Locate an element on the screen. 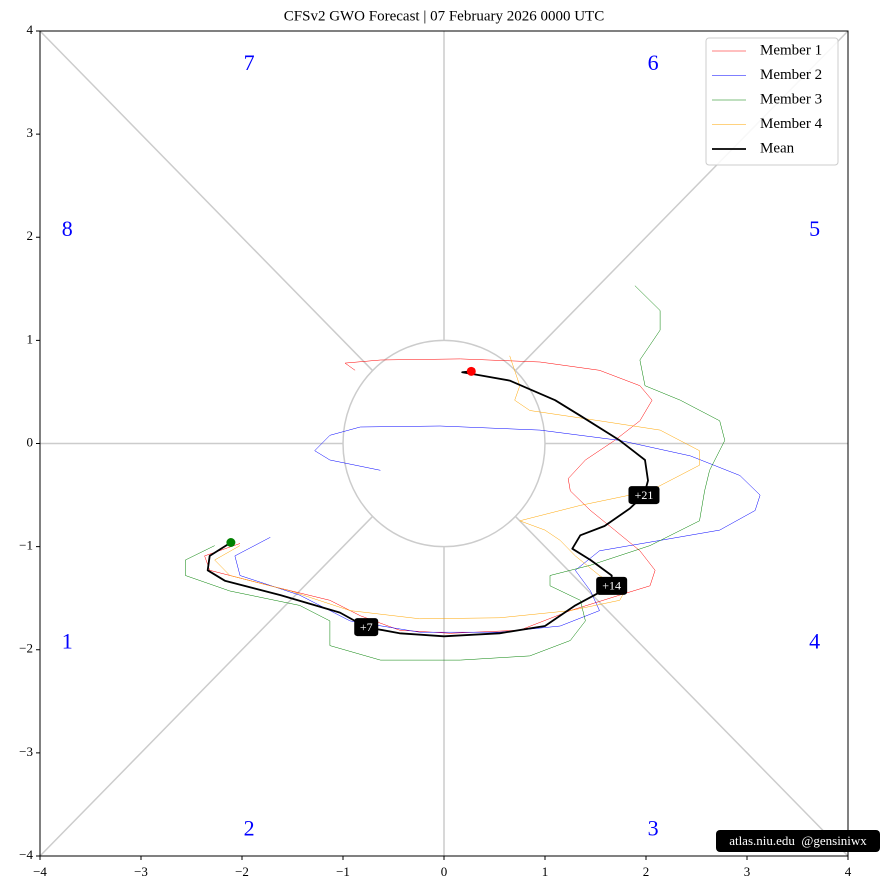  phase-label: 2 is located at coordinates (249, 827).